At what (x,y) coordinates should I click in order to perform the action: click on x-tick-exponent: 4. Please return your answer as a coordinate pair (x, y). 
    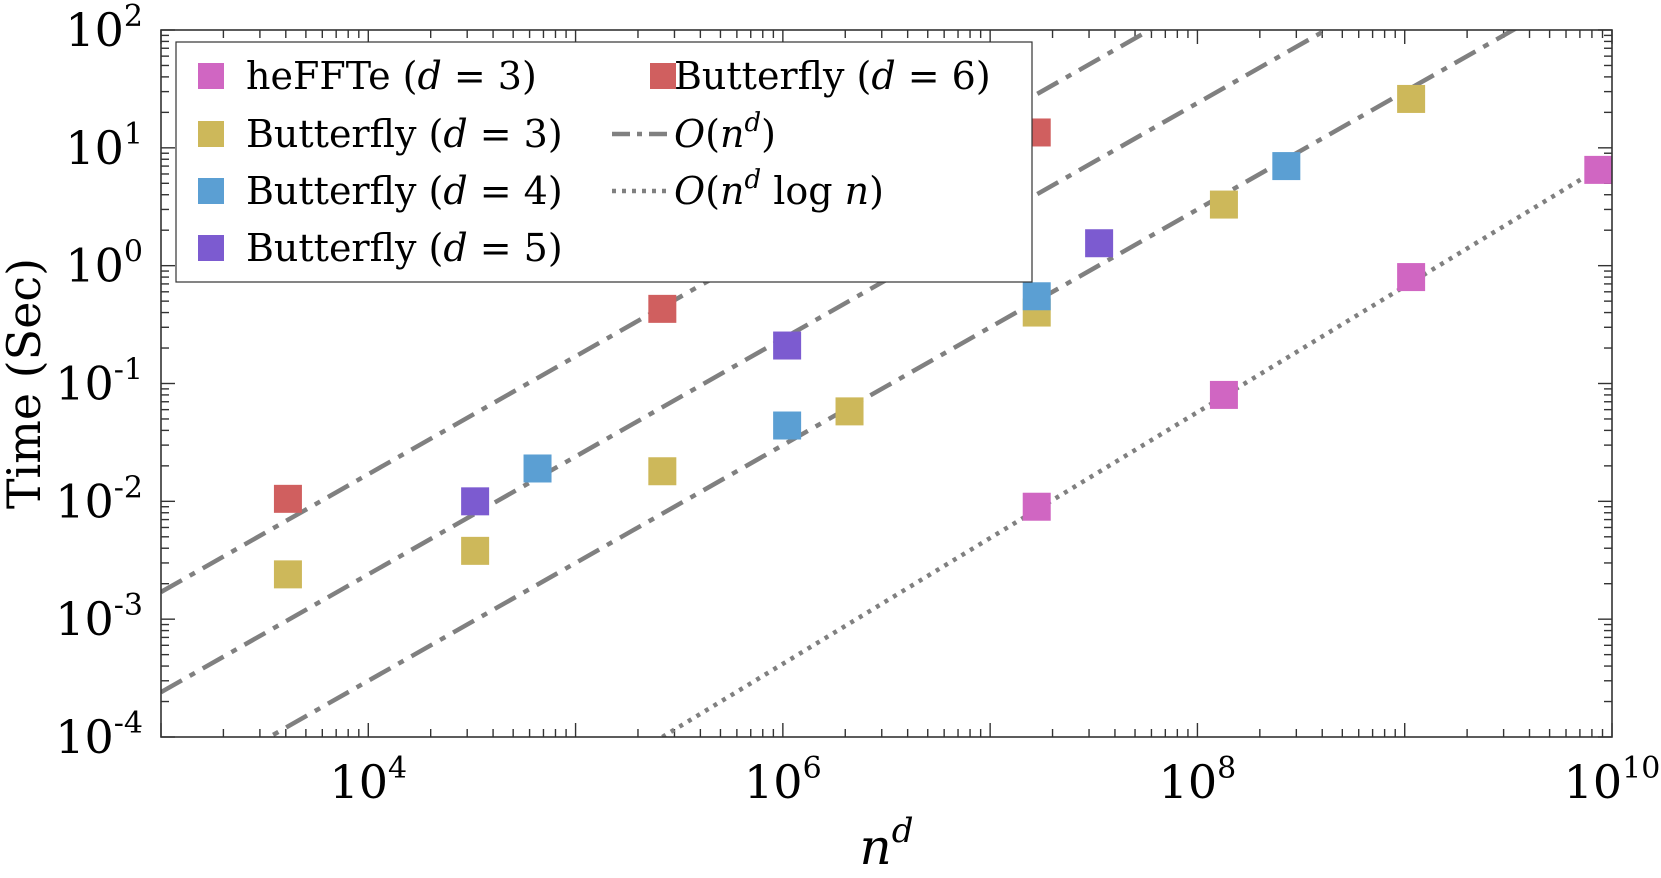
    Looking at the image, I should click on (397, 768).